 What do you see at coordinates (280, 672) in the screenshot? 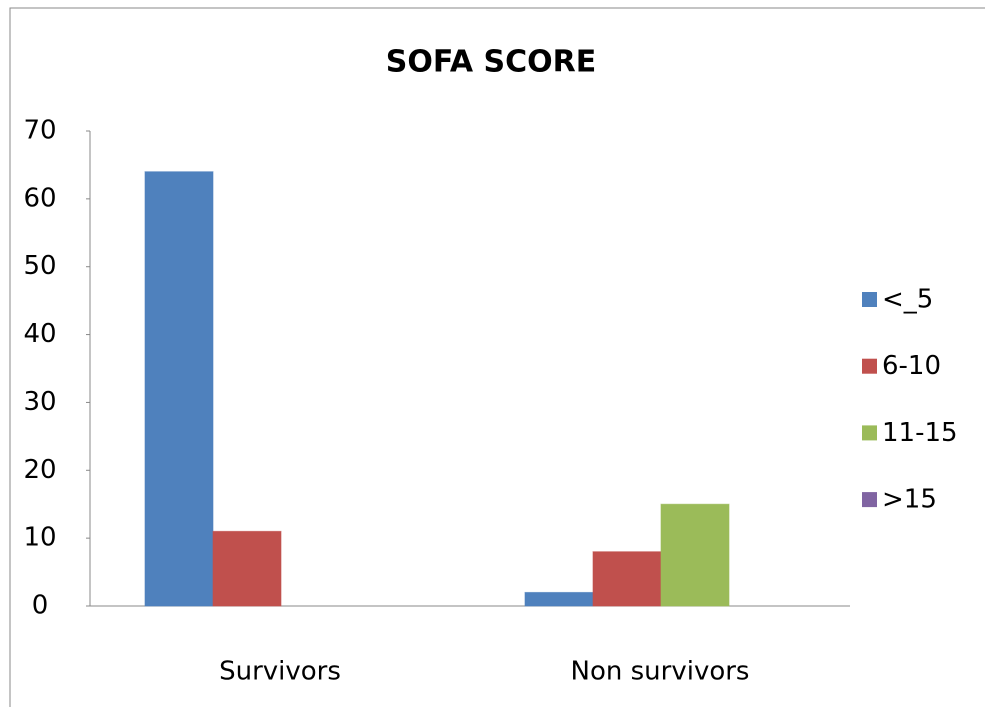
I see `x-tick-label: Survivors` at bounding box center [280, 672].